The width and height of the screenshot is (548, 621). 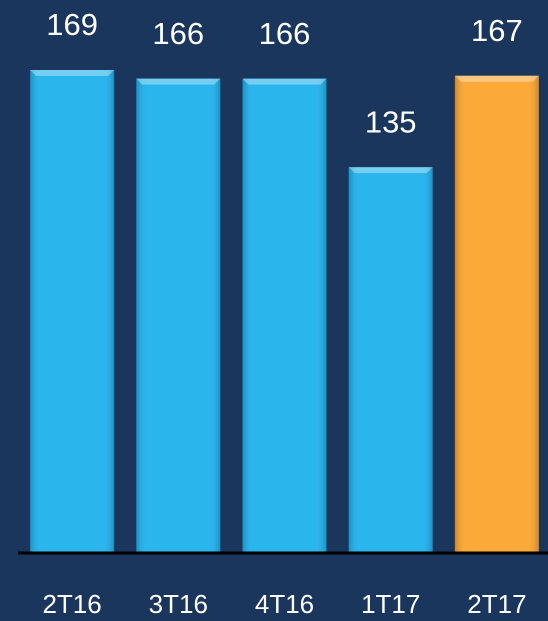 I want to click on x-tick-label: 3T16, so click(x=178, y=604).